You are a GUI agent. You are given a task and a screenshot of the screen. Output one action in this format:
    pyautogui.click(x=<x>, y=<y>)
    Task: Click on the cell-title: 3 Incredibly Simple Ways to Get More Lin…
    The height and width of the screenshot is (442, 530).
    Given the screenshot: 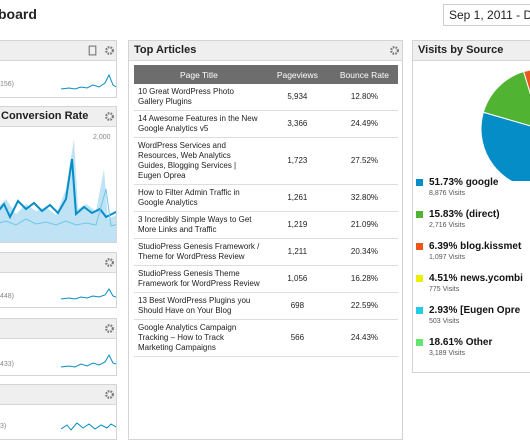 What is the action you would take?
    pyautogui.click(x=199, y=225)
    